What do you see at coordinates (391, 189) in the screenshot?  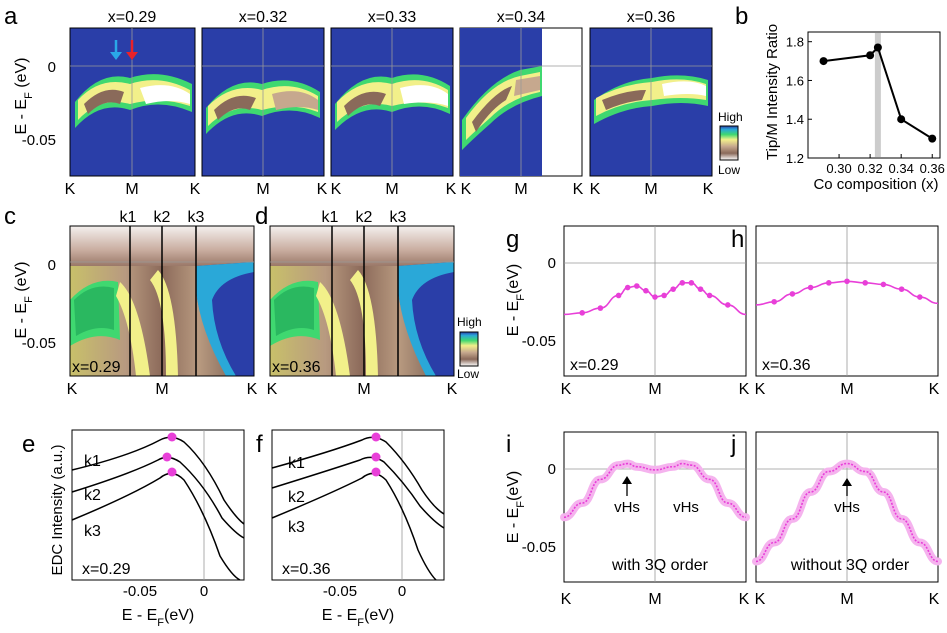 I see `panel-a-k-3b: M` at bounding box center [391, 189].